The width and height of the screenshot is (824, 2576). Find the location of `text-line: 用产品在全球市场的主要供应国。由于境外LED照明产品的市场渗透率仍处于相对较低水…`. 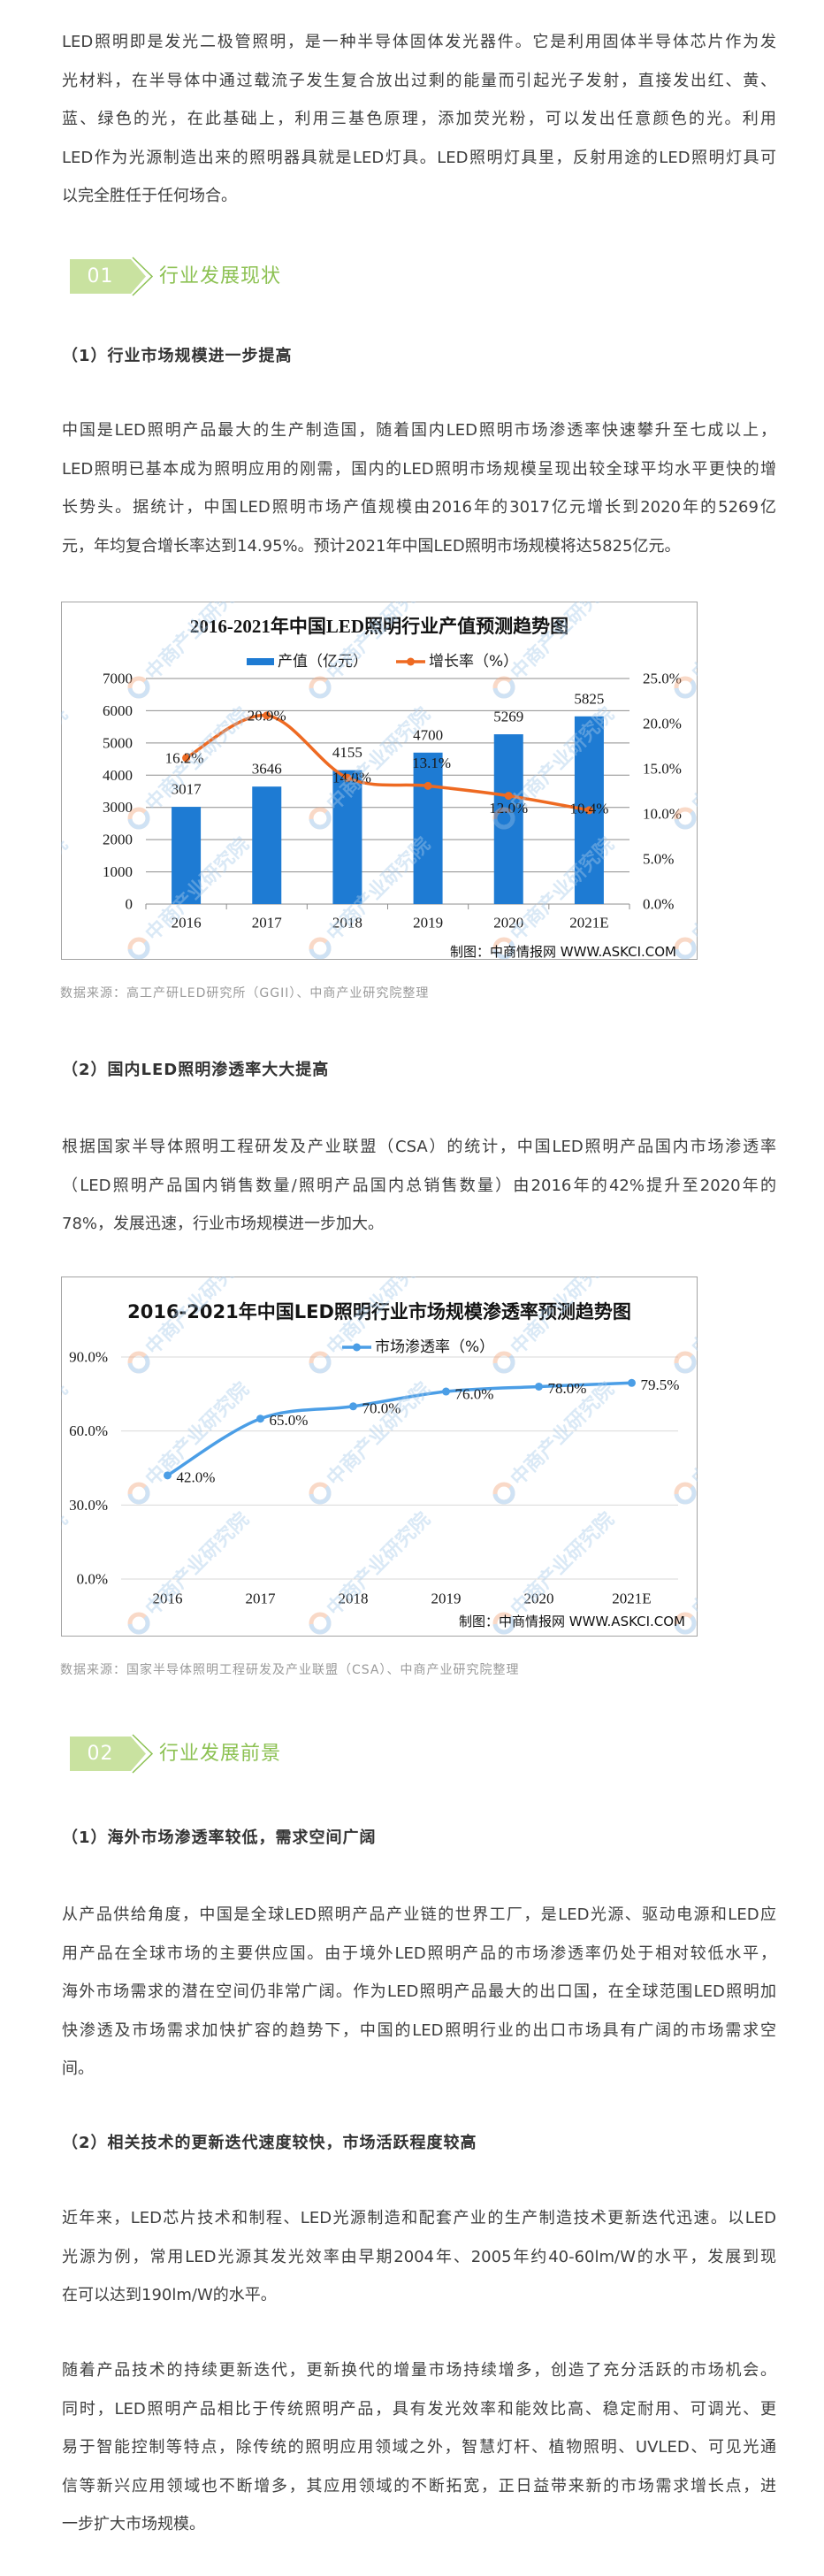

text-line: 用产品在全球市场的主要供应国。由于境外LED照明产品的市场渗透率仍处于相对较低水… is located at coordinates (419, 1953).